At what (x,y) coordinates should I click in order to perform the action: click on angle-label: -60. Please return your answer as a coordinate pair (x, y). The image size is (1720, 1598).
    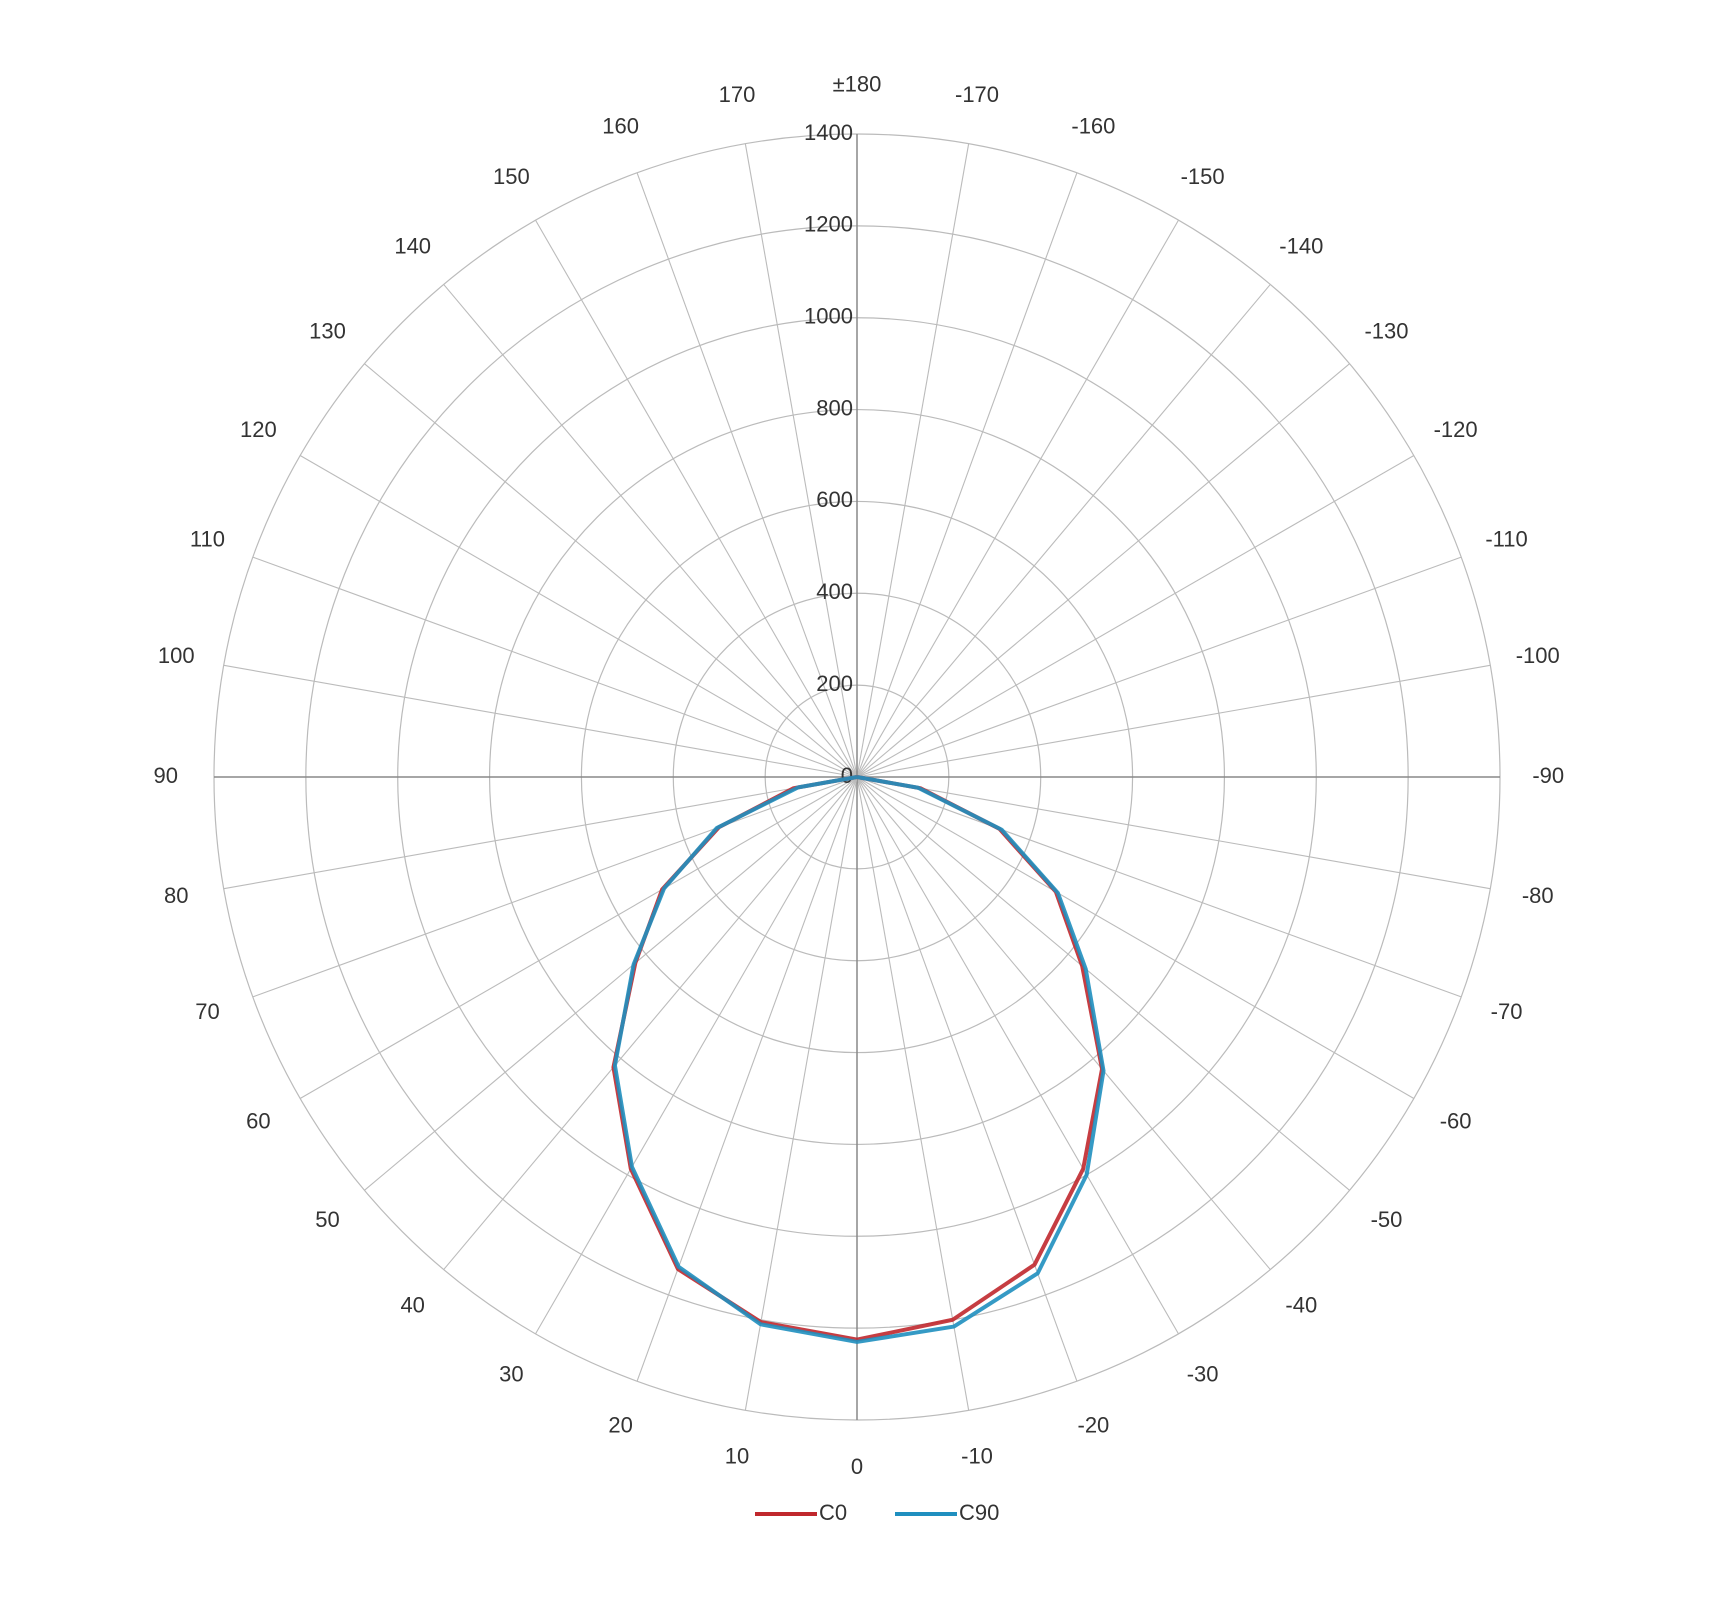
    Looking at the image, I should click on (1456, 1120).